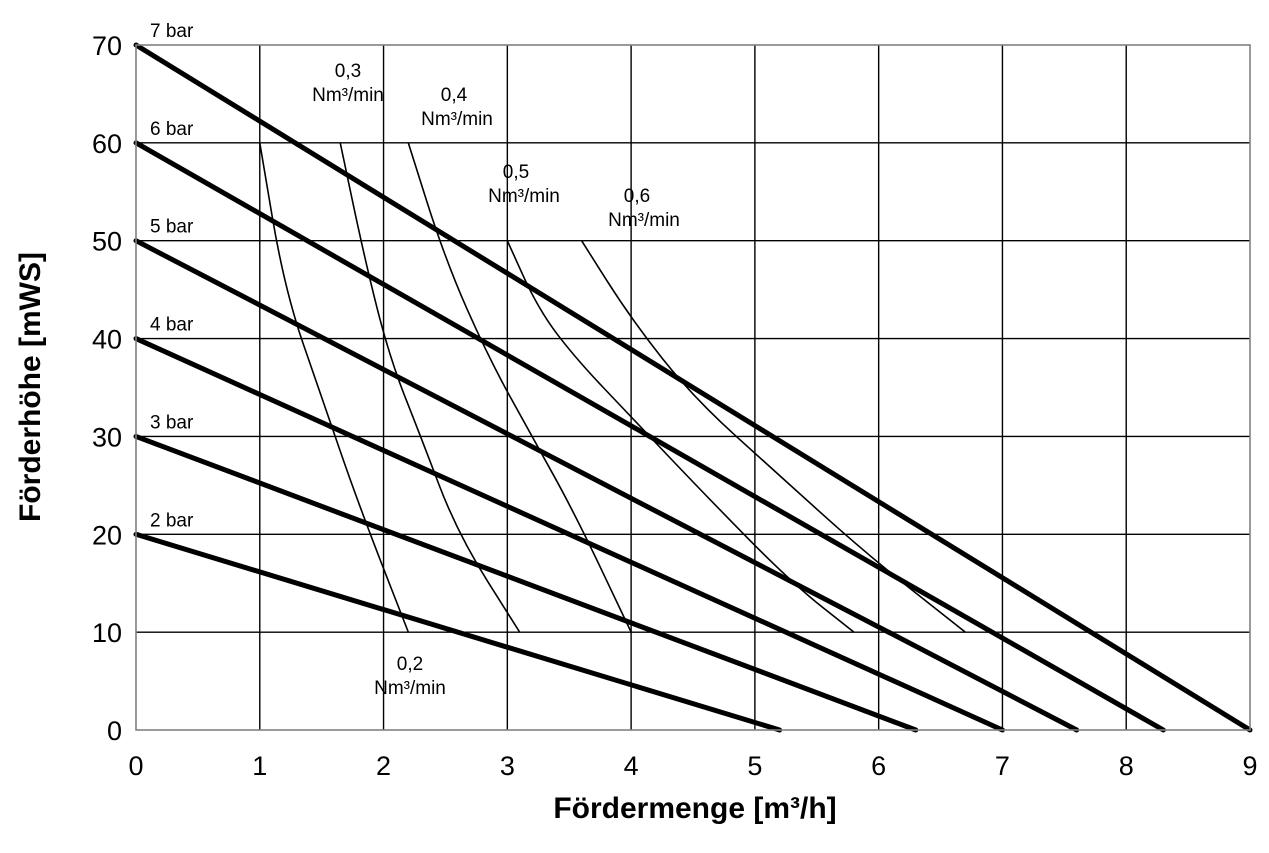 This screenshot has width=1269, height=853. What do you see at coordinates (637, 196) in the screenshot?
I see `flow-label-0-6-value: 0,6` at bounding box center [637, 196].